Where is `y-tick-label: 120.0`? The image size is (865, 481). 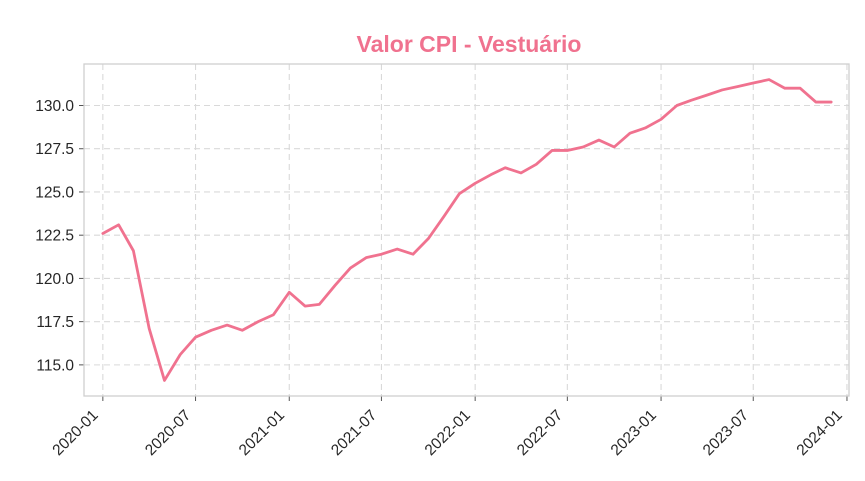
y-tick-label: 120.0 is located at coordinates (54, 279).